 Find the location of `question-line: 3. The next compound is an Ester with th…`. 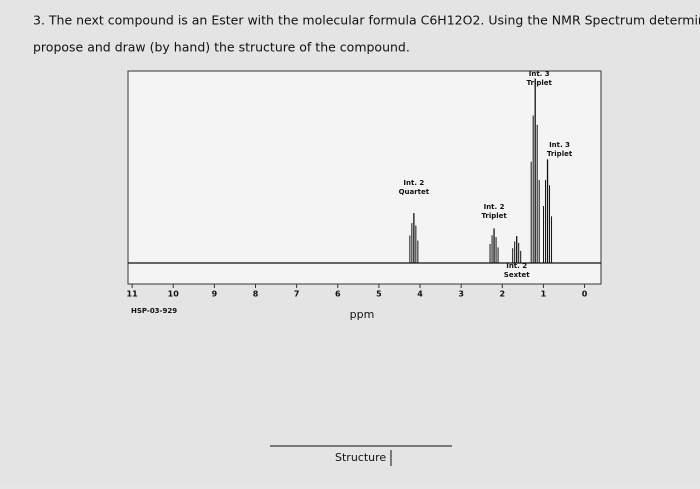

question-line: 3. The next compound is an Ester with th… is located at coordinates (366, 20).